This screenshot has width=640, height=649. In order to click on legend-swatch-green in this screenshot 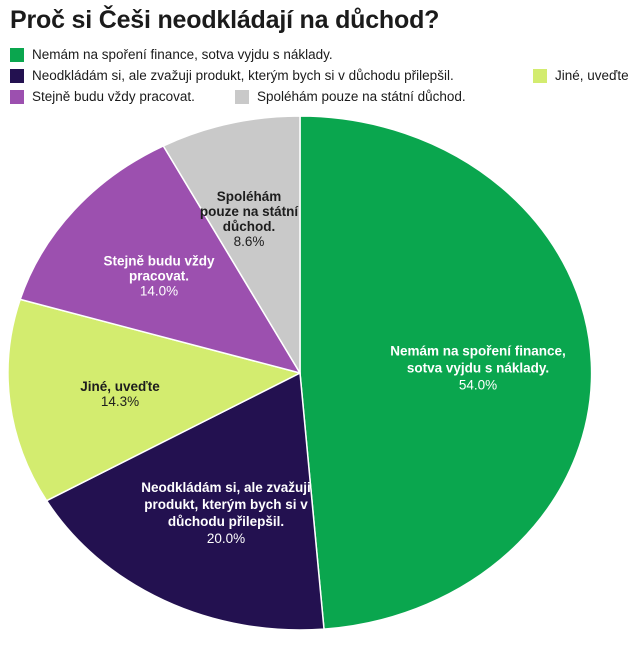, I will do `click(17, 55)`.